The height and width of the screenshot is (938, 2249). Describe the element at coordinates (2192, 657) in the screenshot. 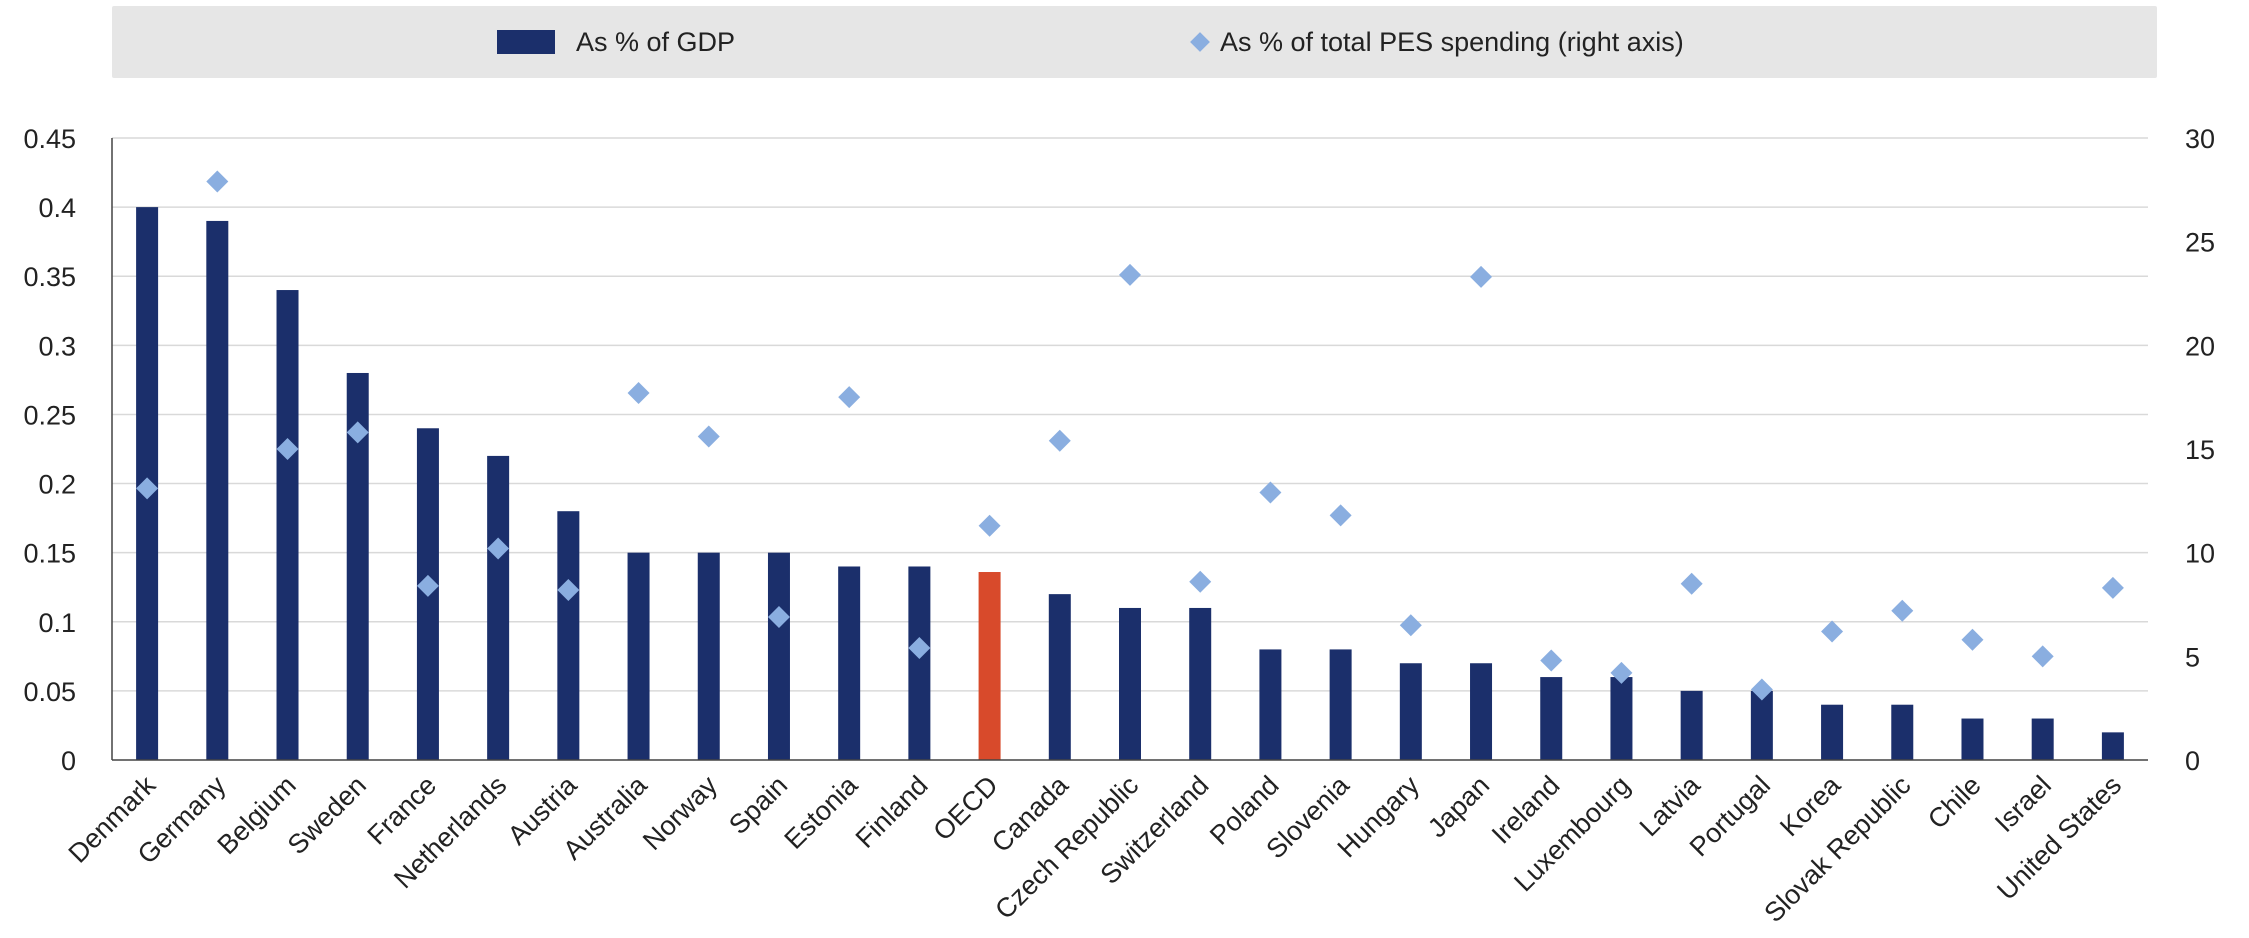

I see `right-tick-label: 5` at that location.